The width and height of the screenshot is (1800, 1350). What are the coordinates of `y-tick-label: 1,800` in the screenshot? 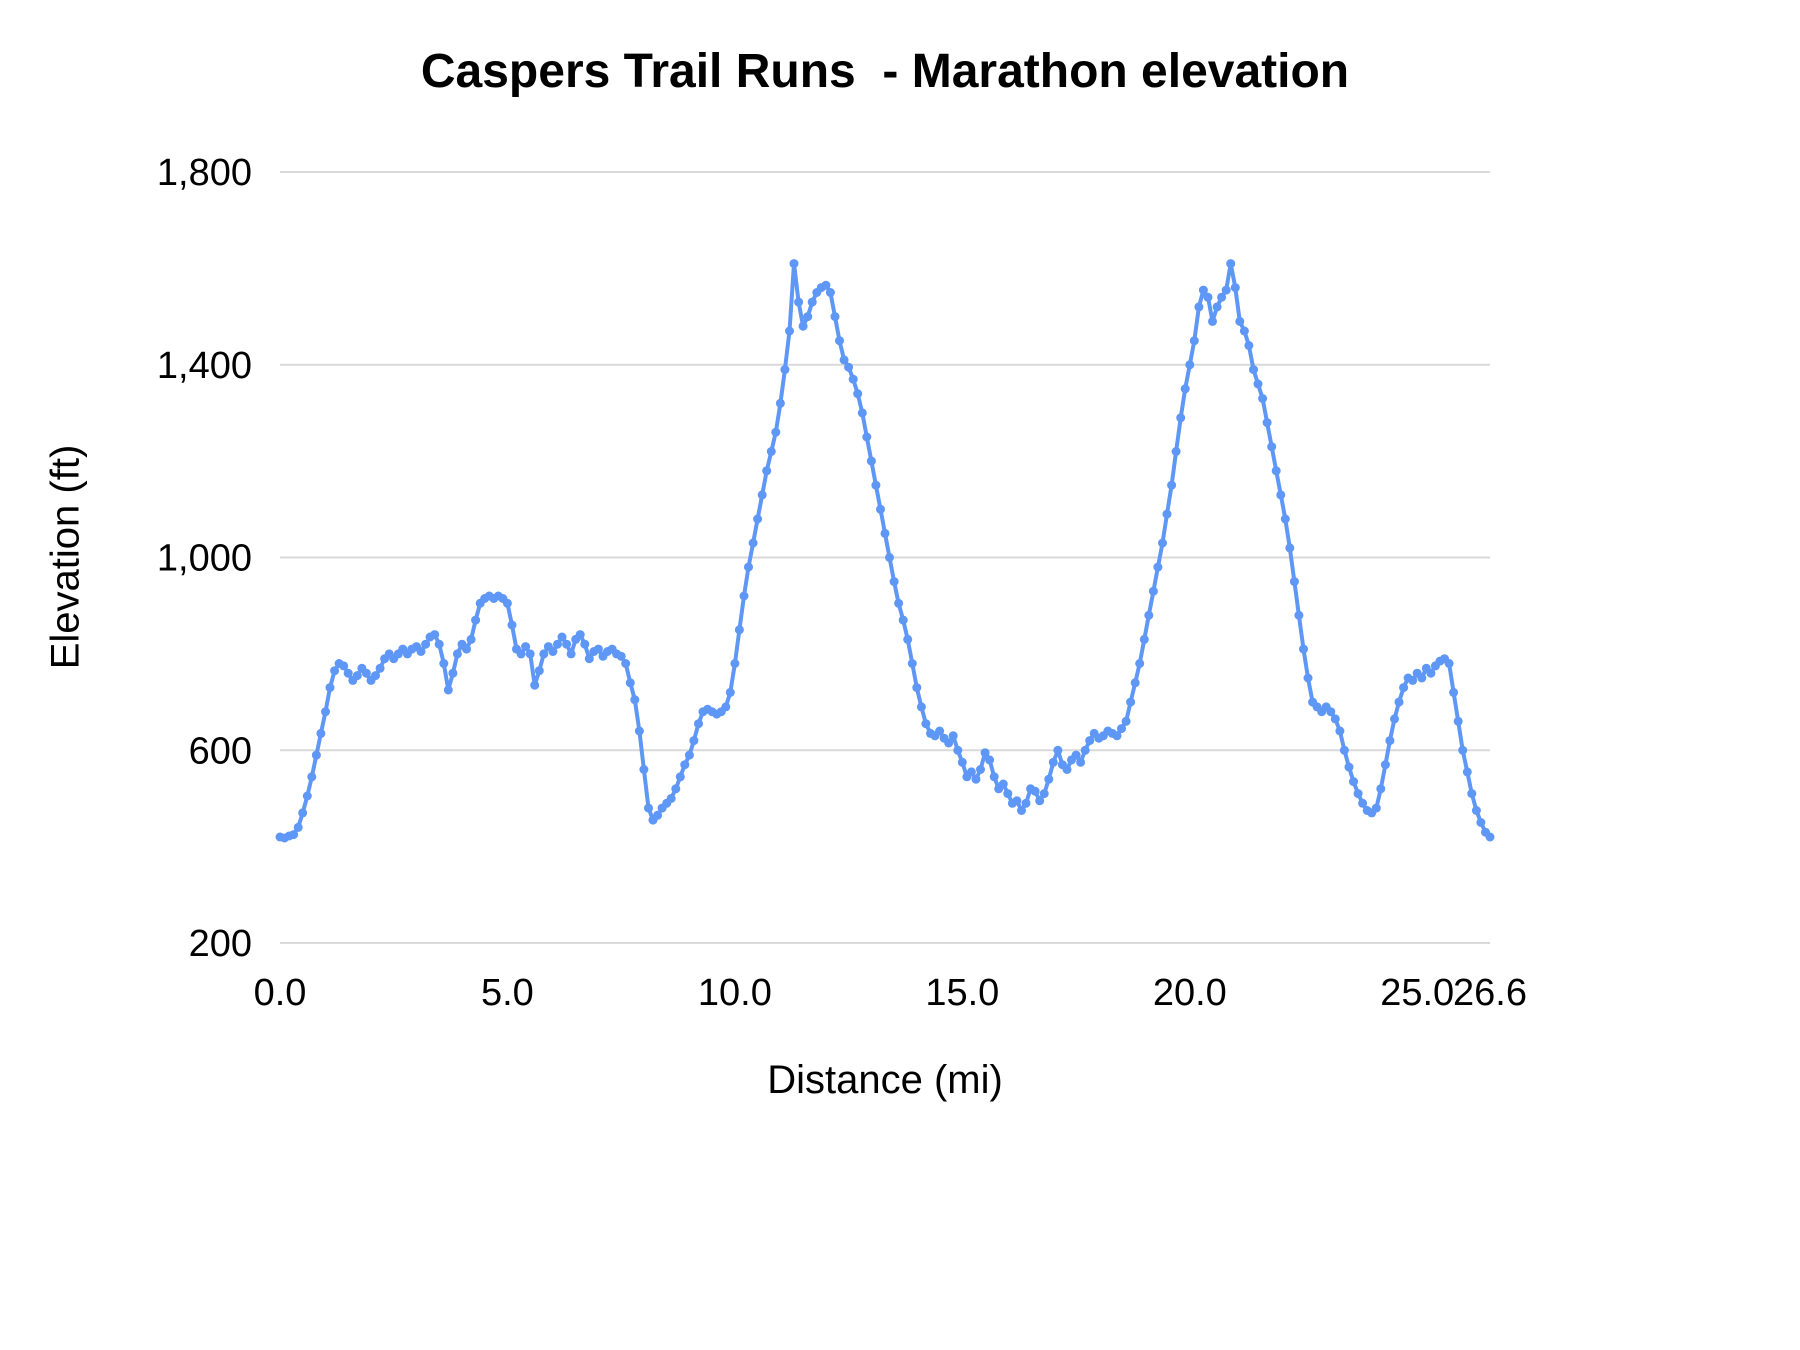 It's located at (204, 173).